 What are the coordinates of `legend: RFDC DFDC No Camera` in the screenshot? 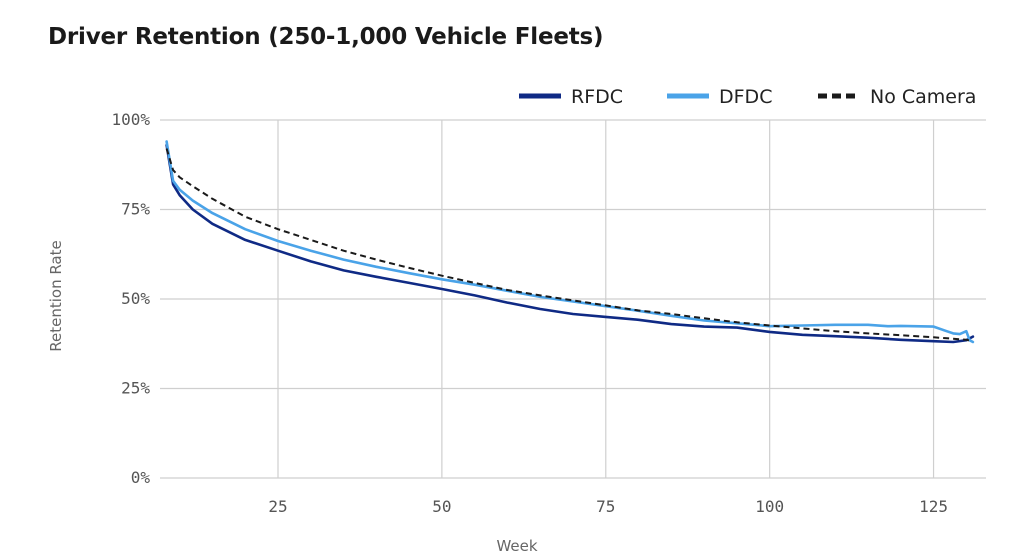 It's located at (747, 97).